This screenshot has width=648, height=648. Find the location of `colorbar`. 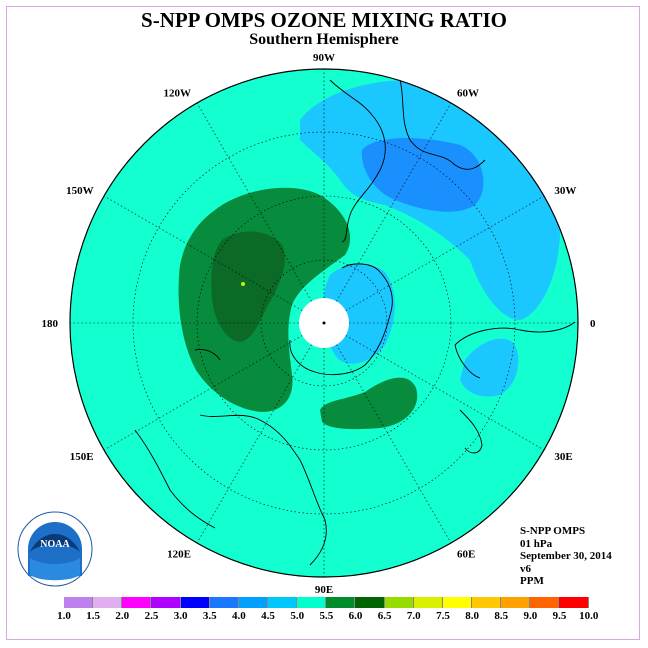

colorbar is located at coordinates (326, 602).